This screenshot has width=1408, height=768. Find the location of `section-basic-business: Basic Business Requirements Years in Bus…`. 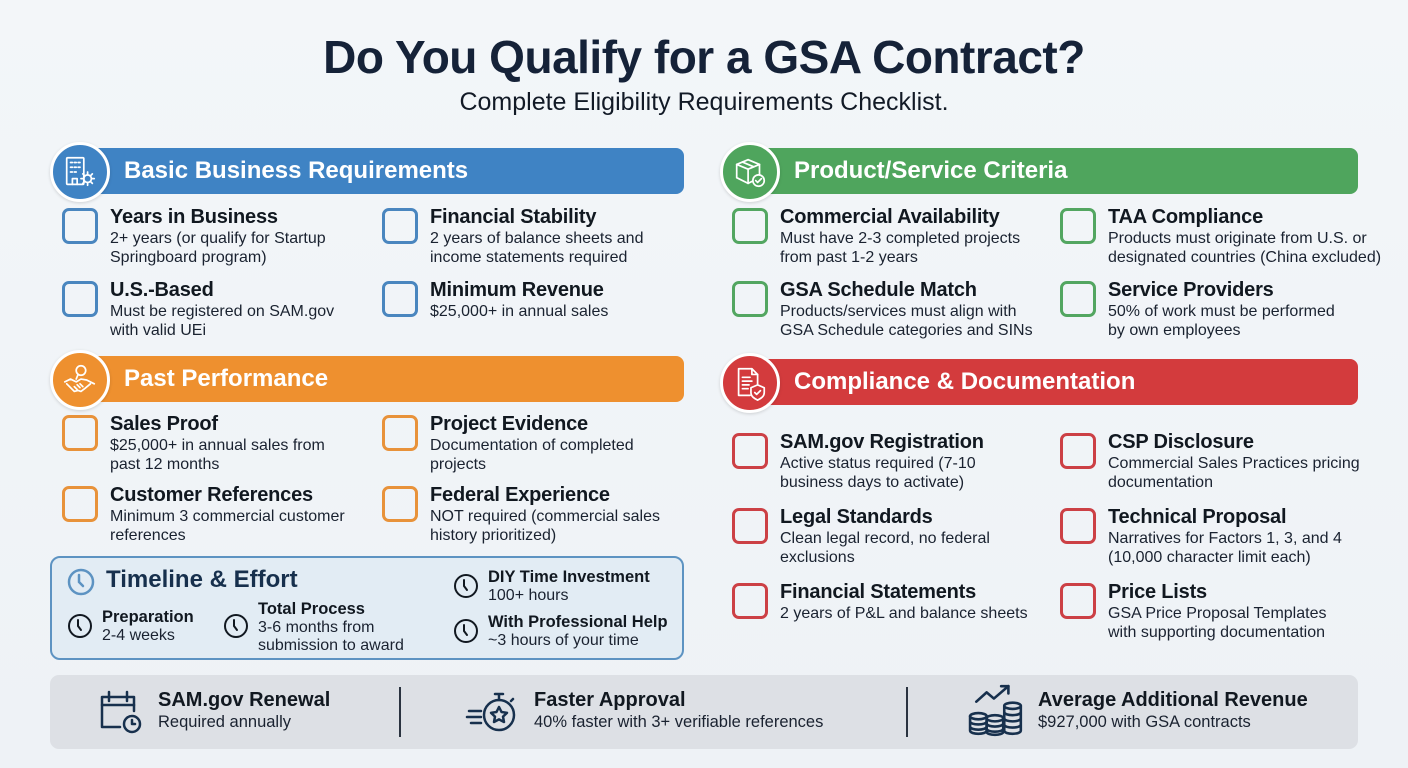

section-basic-business: Basic Business Requirements Years in Bus… is located at coordinates (367, 247).